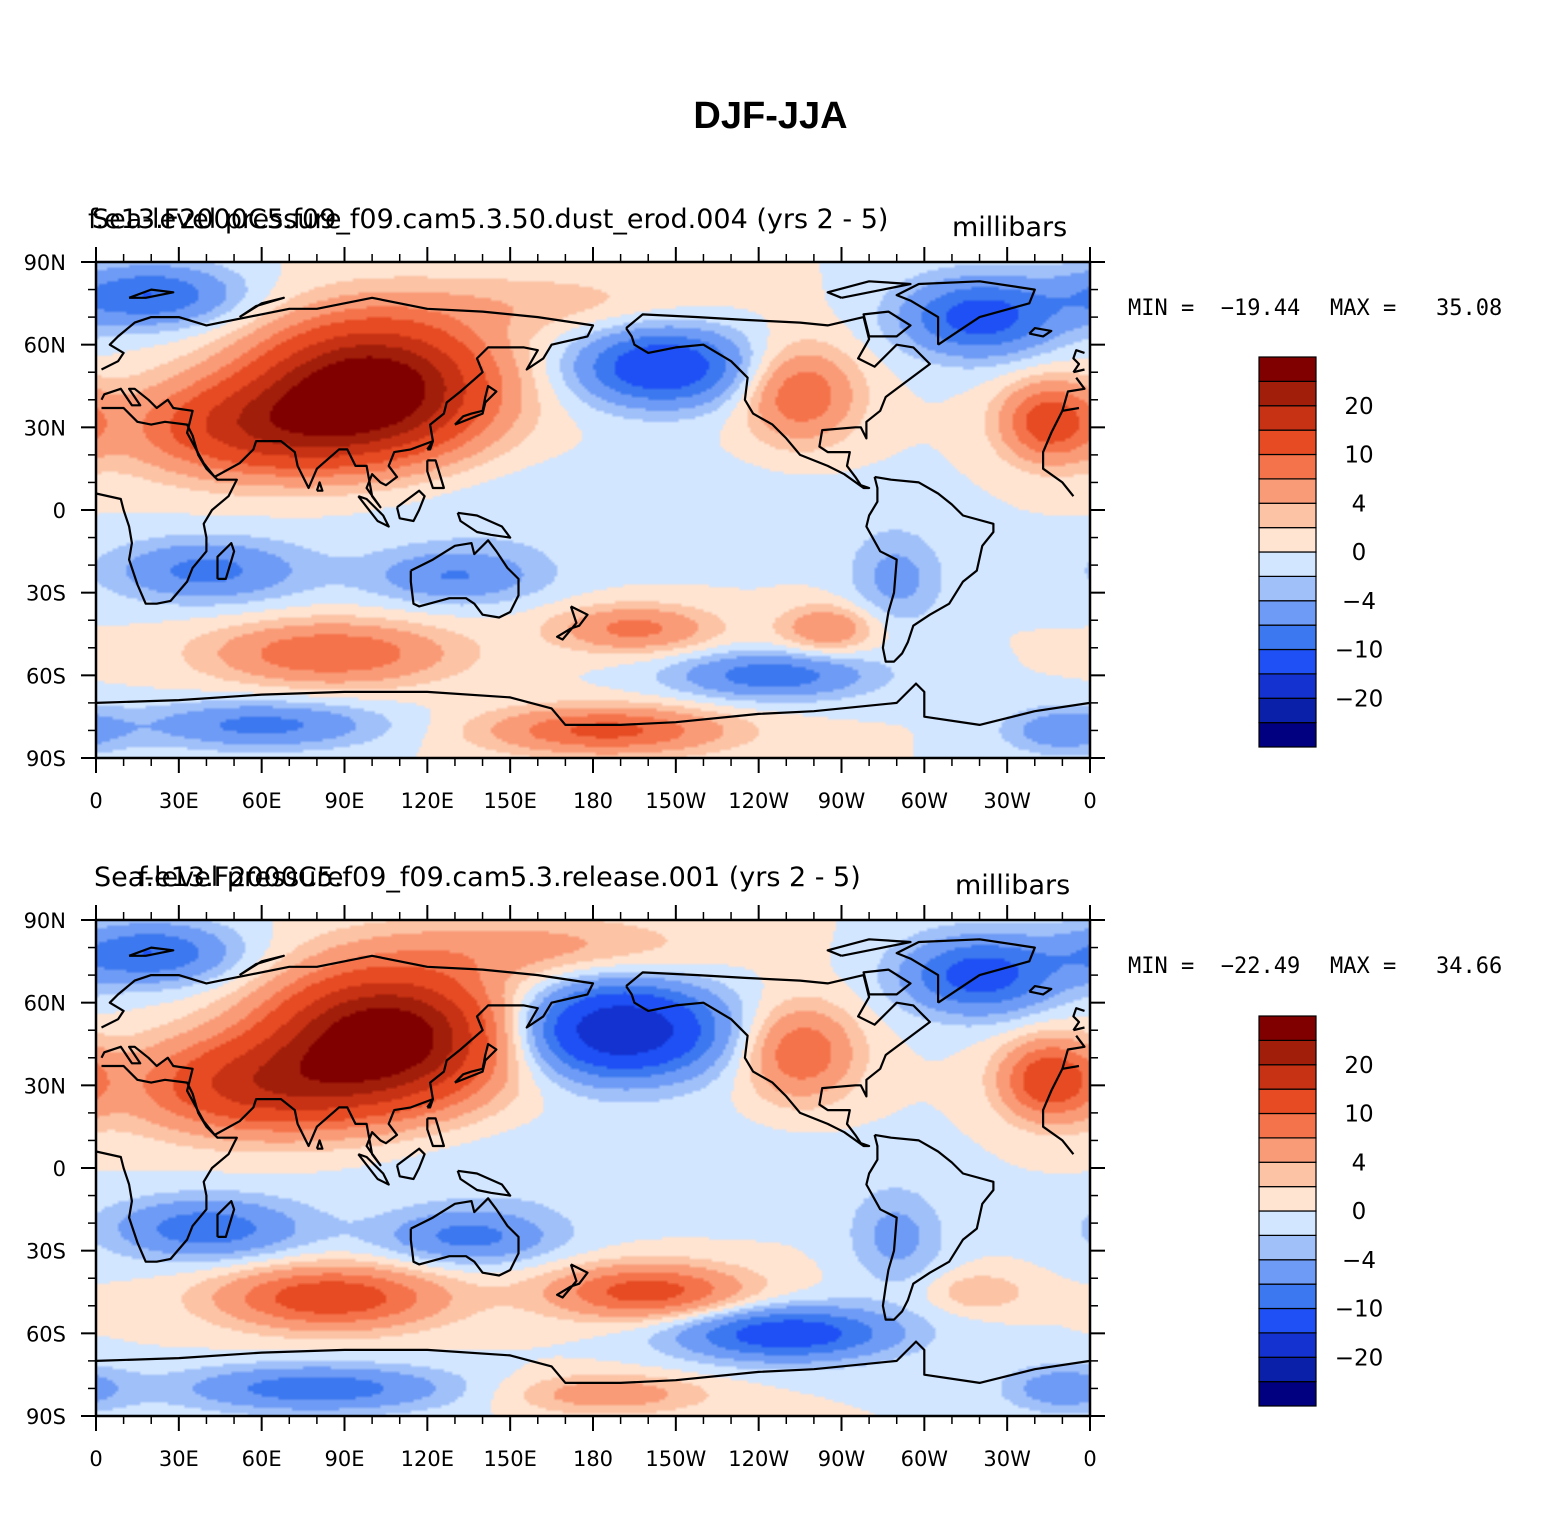 The width and height of the screenshot is (1541, 1538). What do you see at coordinates (778, 401) in the screenshot?
I see `coastline-north-america` at bounding box center [778, 401].